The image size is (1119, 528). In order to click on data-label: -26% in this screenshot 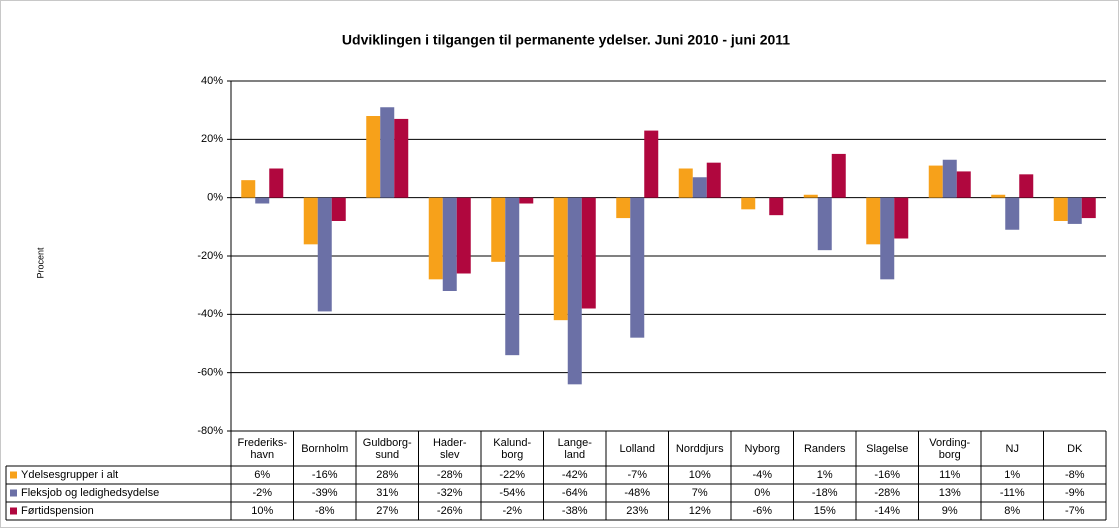, I will do `click(450, 511)`.